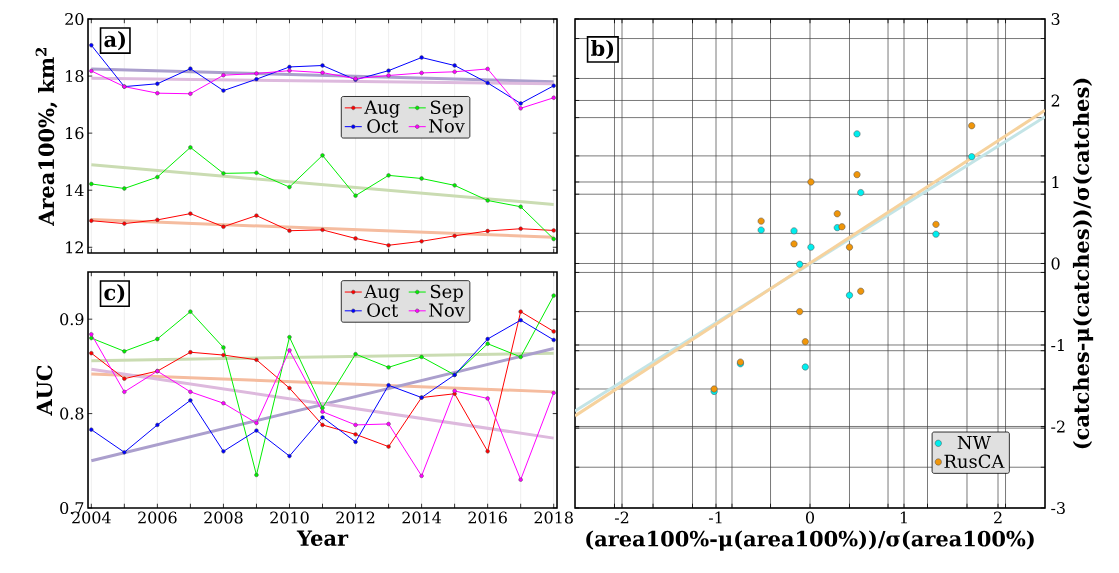 This screenshot has width=1119, height=573. What do you see at coordinates (810, 517) in the screenshot?
I see `x-tick-label: 0` at bounding box center [810, 517].